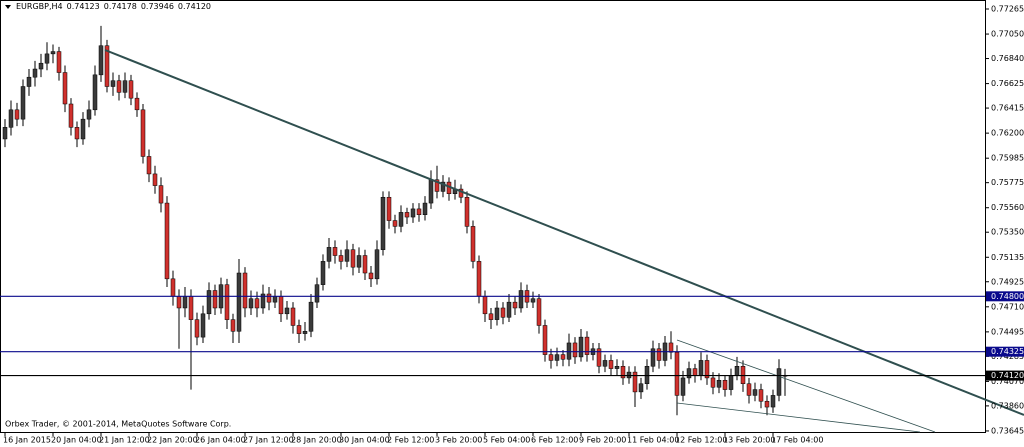 This screenshot has width=1024, height=447. I want to click on y-tick-label: 0.76625, so click(1007, 83).